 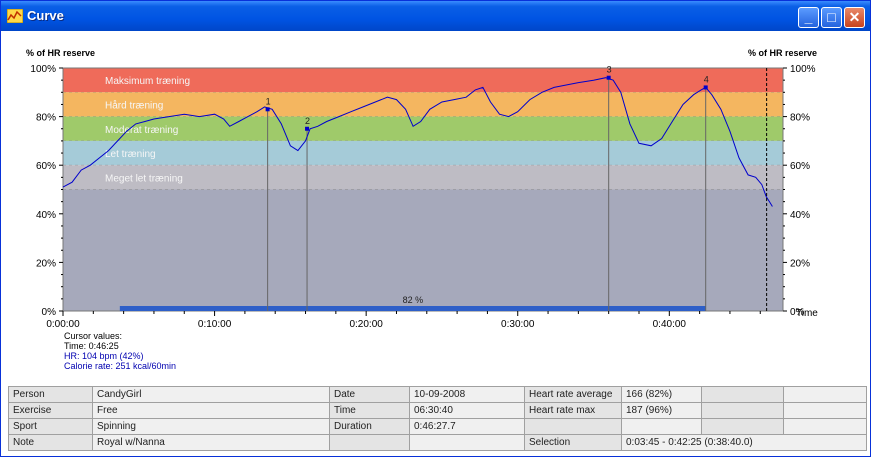 What do you see at coordinates (800, 118) in the screenshot?
I see `y-tick-label-right: 80%` at bounding box center [800, 118].